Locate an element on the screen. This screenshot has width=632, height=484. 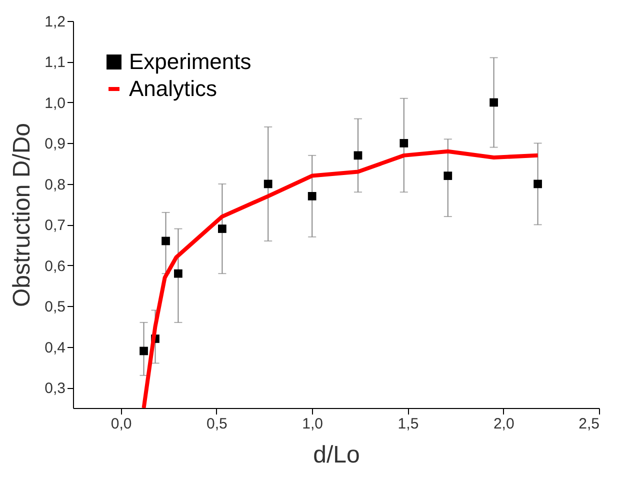
x-tick-label: 2,5 is located at coordinates (589, 424).